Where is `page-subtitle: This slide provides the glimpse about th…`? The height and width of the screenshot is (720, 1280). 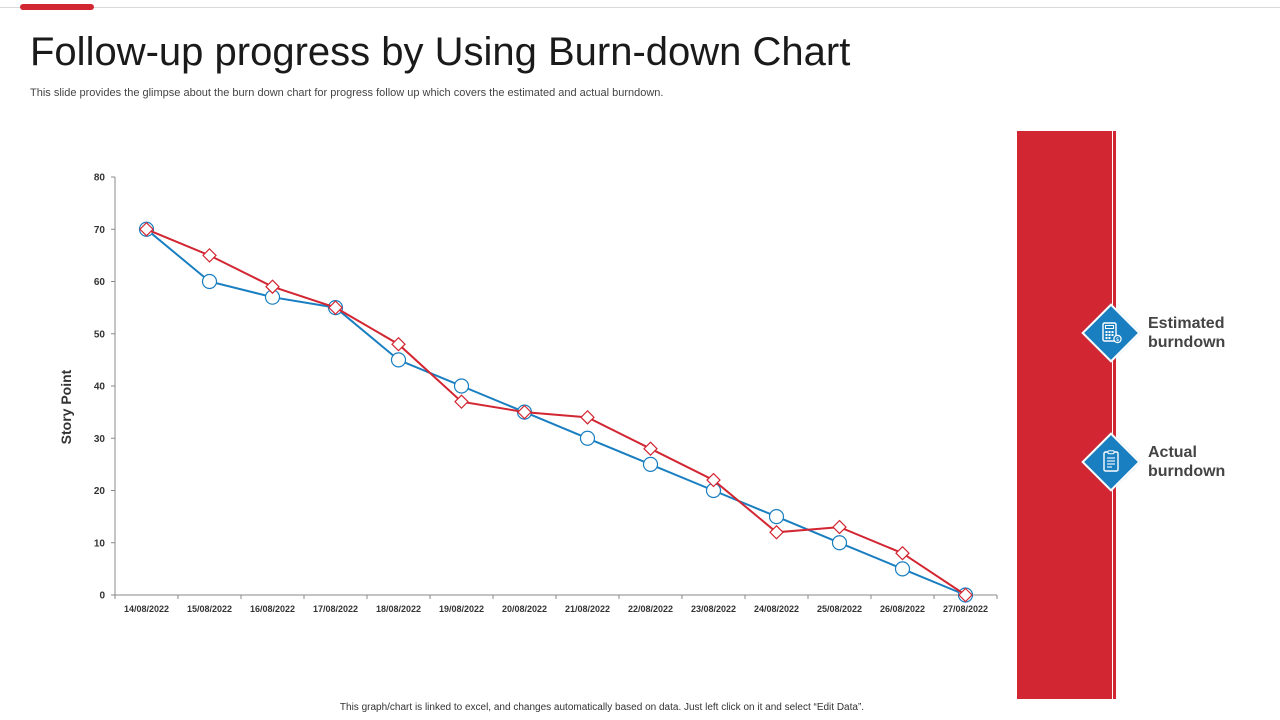 page-subtitle: This slide provides the glimpse about th… is located at coordinates (347, 93).